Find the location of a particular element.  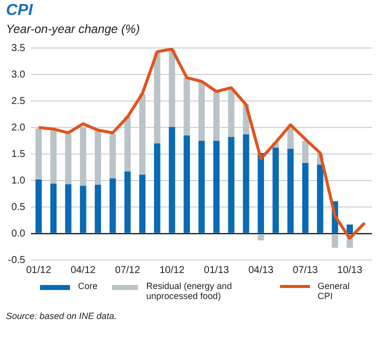

y-tick-label: 1.5 is located at coordinates (18, 154).